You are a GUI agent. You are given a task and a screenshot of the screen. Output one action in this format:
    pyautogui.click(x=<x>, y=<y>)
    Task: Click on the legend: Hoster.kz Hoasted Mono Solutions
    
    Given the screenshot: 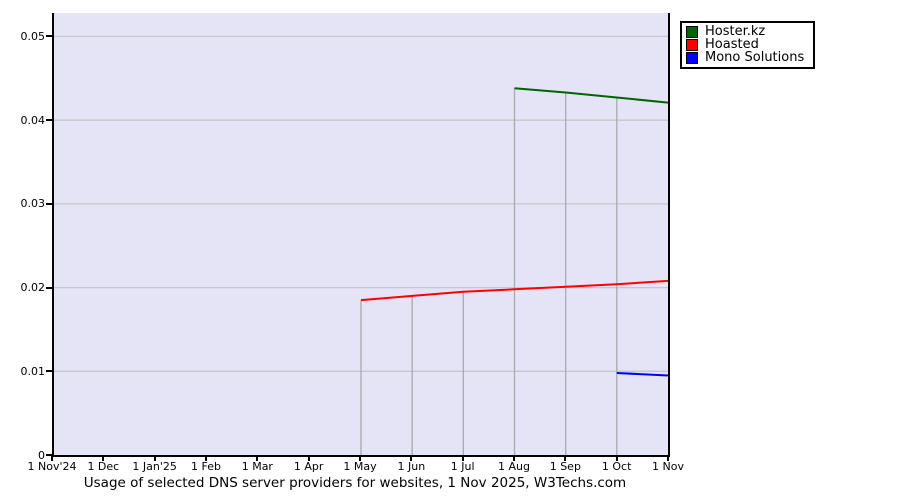 What is the action you would take?
    pyautogui.click(x=748, y=45)
    